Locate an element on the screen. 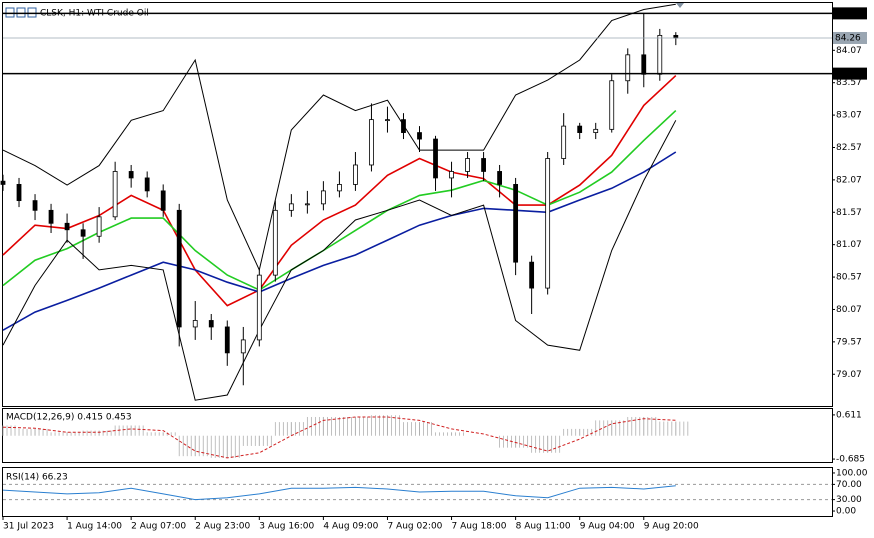 This screenshot has width=874, height=538. x-tick-label: 3 Aug 16:00 is located at coordinates (286, 527).